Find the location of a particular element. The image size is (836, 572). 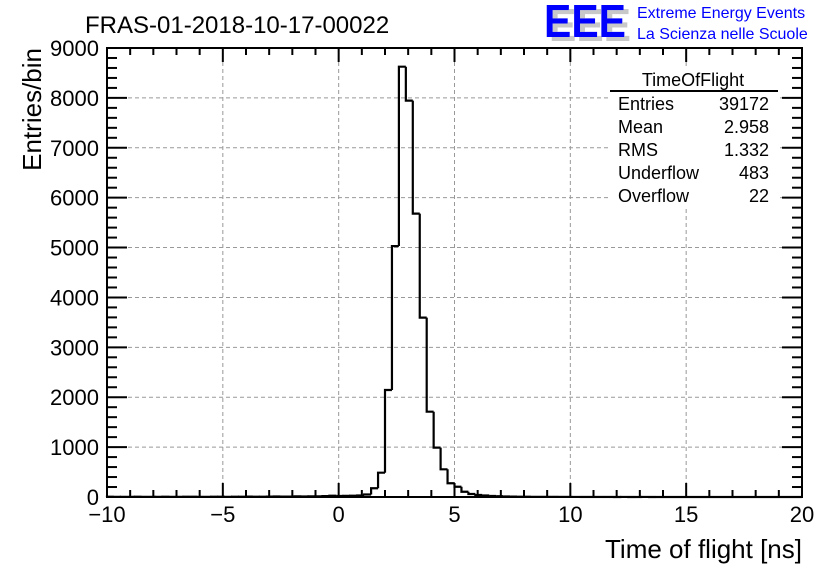

y-tick-label: 3000 is located at coordinates (74, 347).